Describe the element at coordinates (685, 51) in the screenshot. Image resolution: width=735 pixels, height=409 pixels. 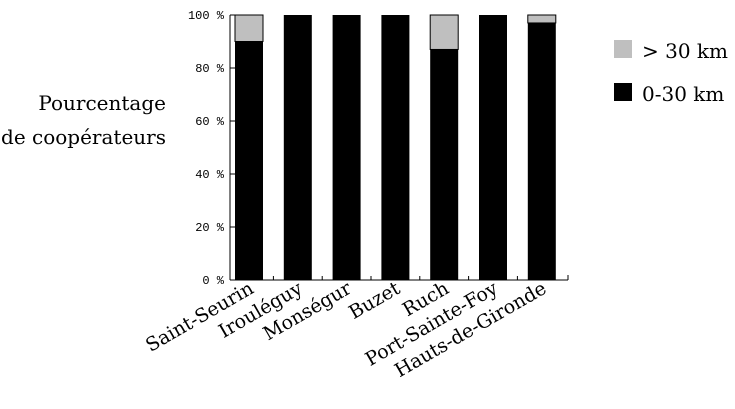
I see `legend-label-over-30km: > 30 km` at that location.